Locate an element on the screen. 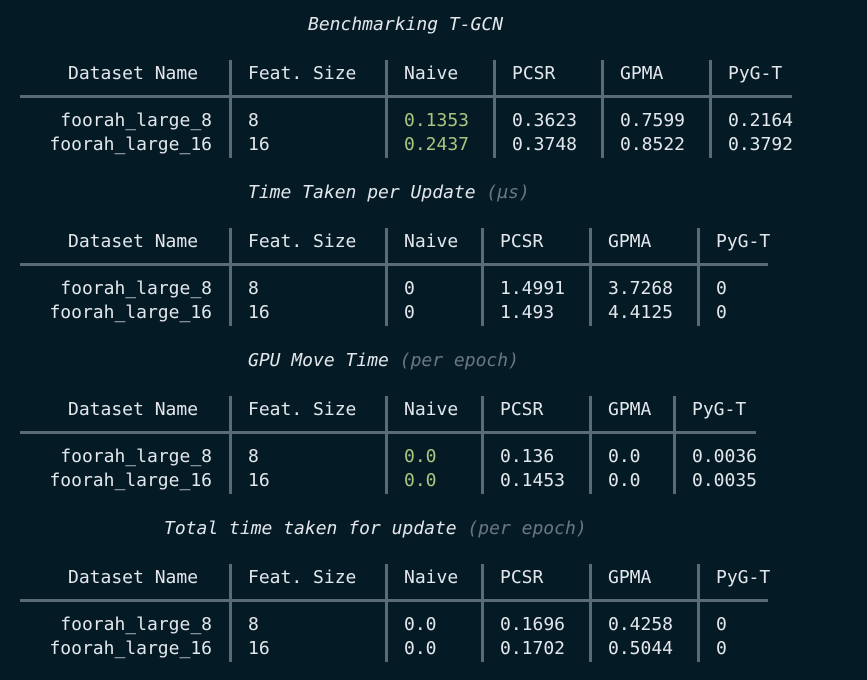  table-cell: 0.136 is located at coordinates (527, 456).